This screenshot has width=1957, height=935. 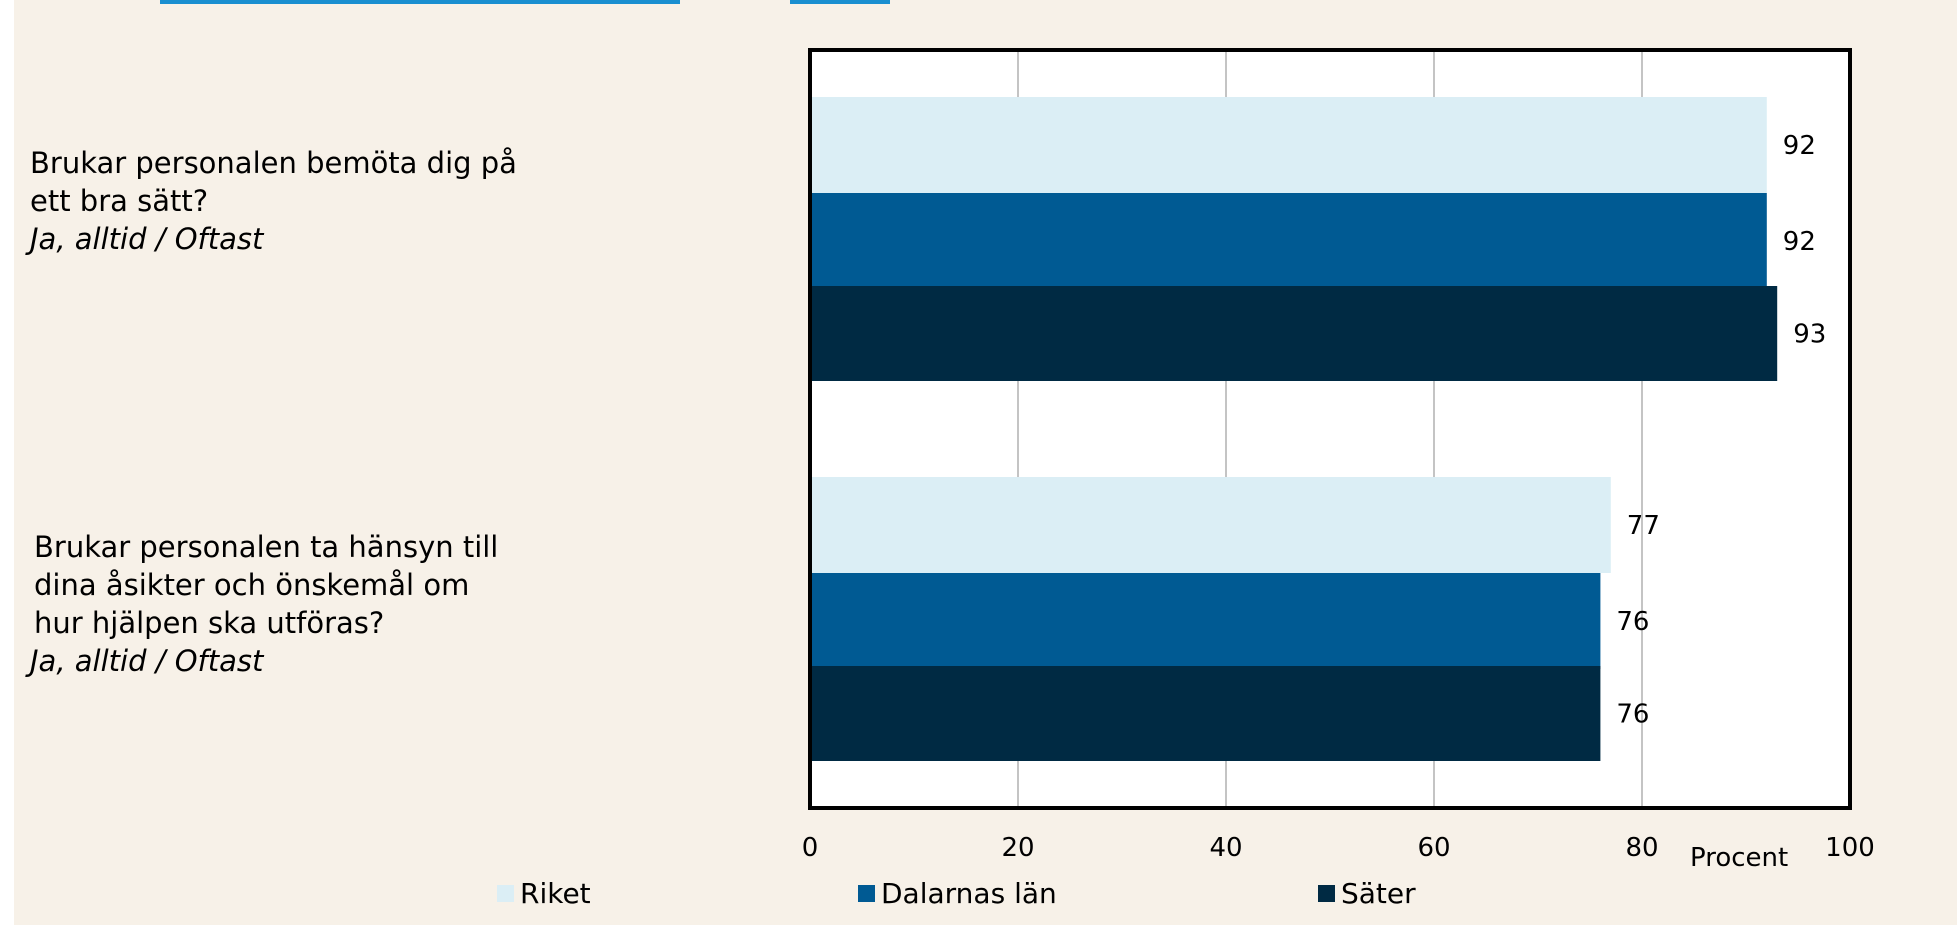 I want to click on data-label: 77, so click(x=1643, y=526).